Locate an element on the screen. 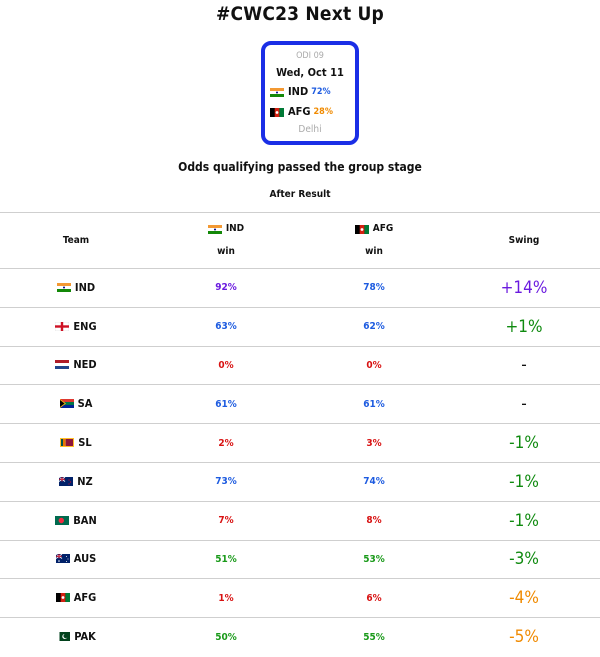 This screenshot has width=600, height=657. match-team2-row: AFG 28% is located at coordinates (310, 112).